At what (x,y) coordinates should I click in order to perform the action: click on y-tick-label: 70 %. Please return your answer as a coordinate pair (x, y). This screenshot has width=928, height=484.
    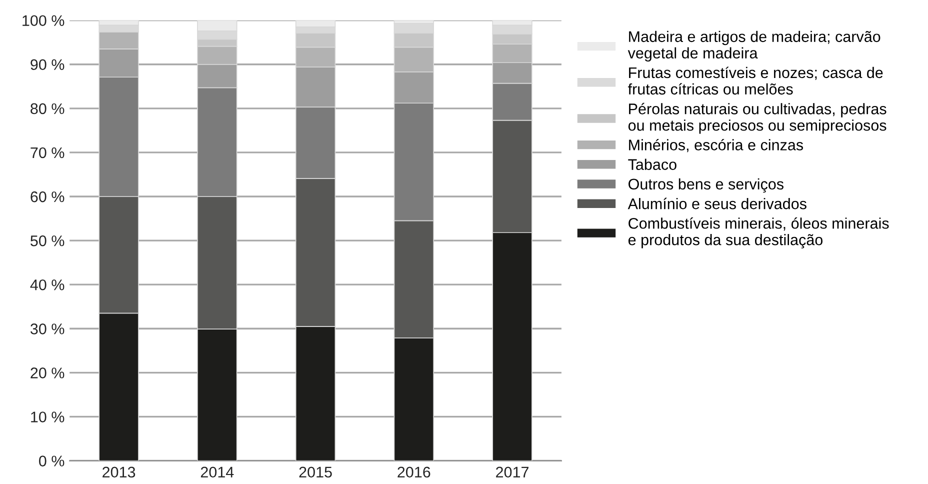
    Looking at the image, I should click on (47, 152).